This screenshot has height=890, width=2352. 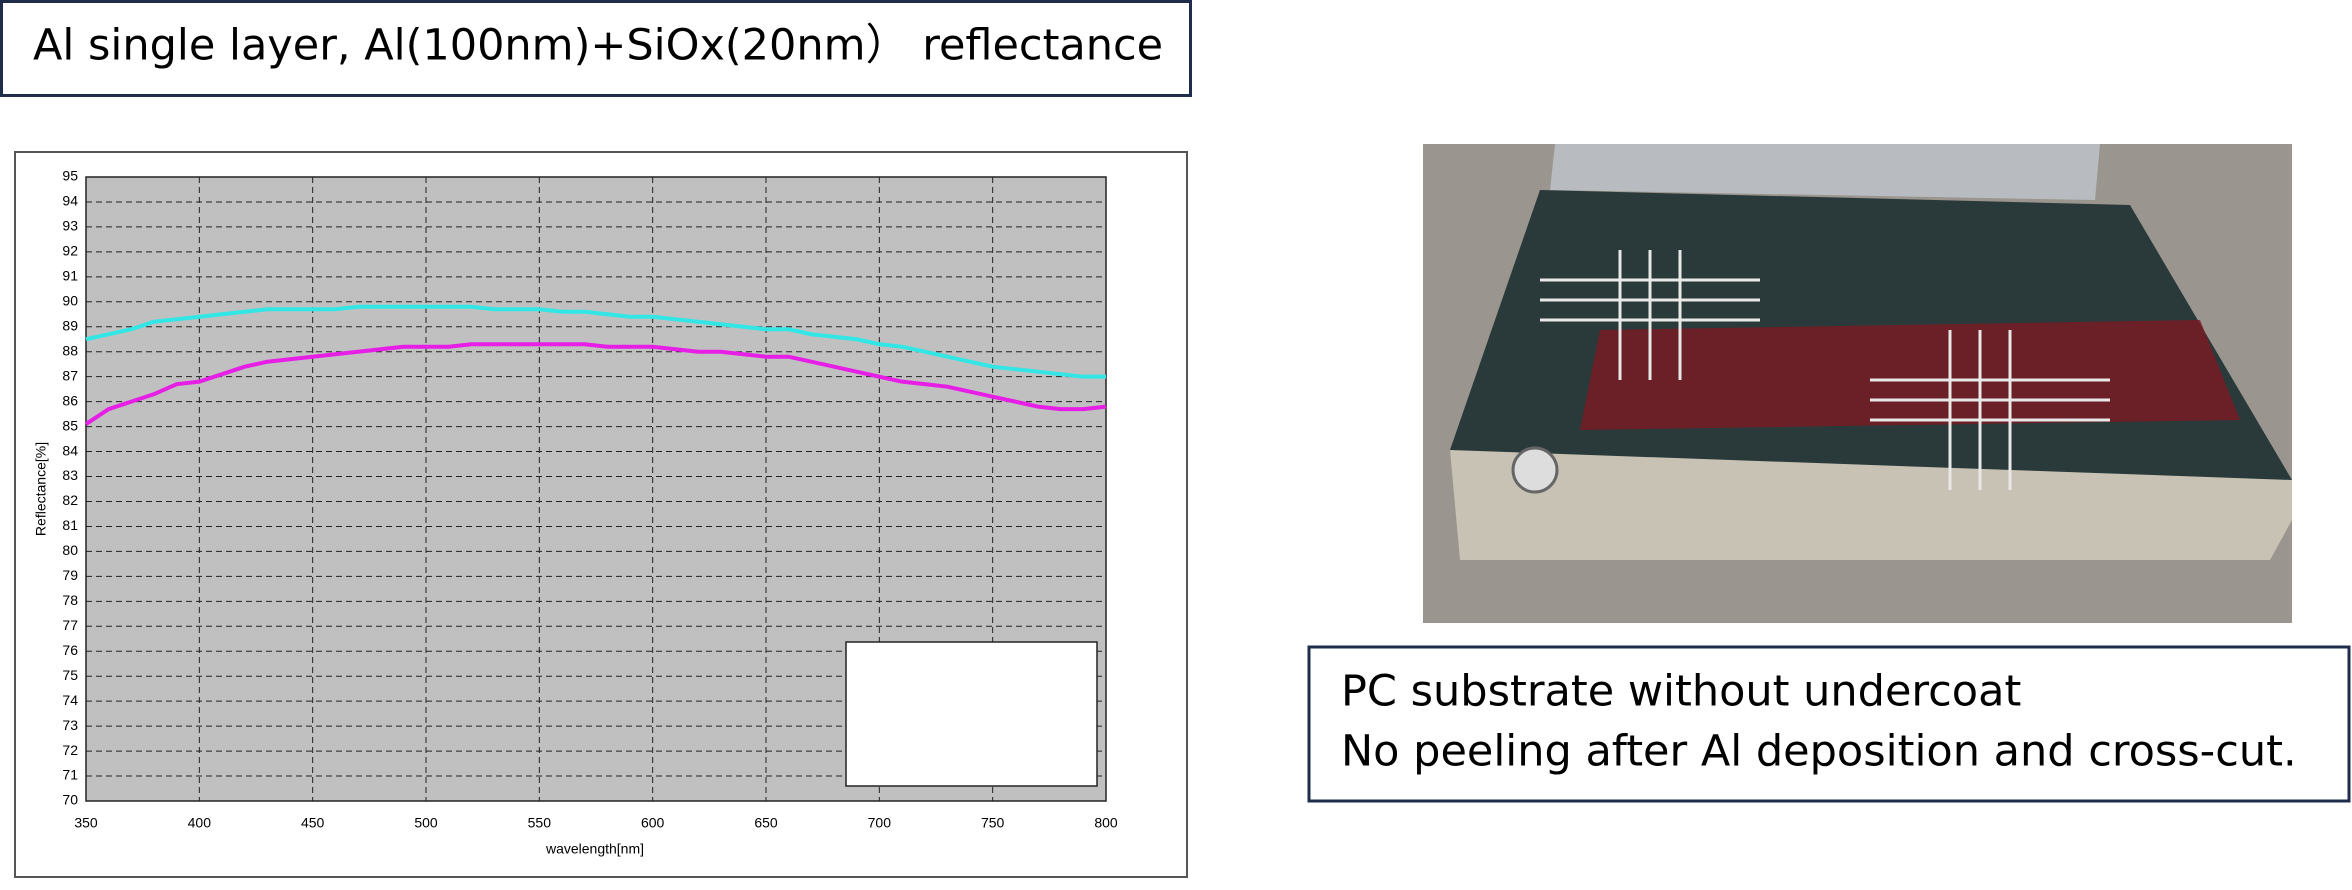 I want to click on y-tick-label: 85, so click(x=70, y=425).